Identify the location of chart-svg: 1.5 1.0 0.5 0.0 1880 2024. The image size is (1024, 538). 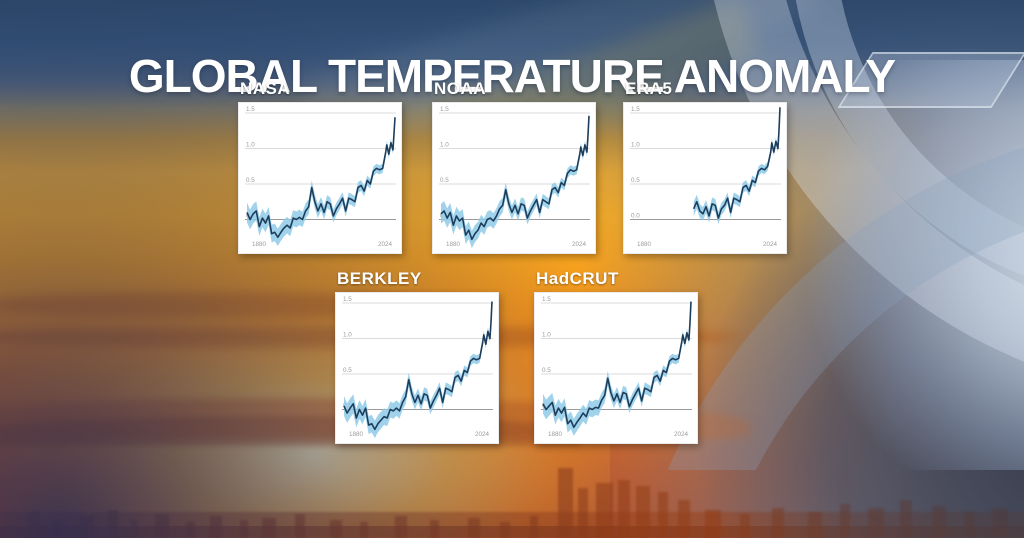
(705, 175).